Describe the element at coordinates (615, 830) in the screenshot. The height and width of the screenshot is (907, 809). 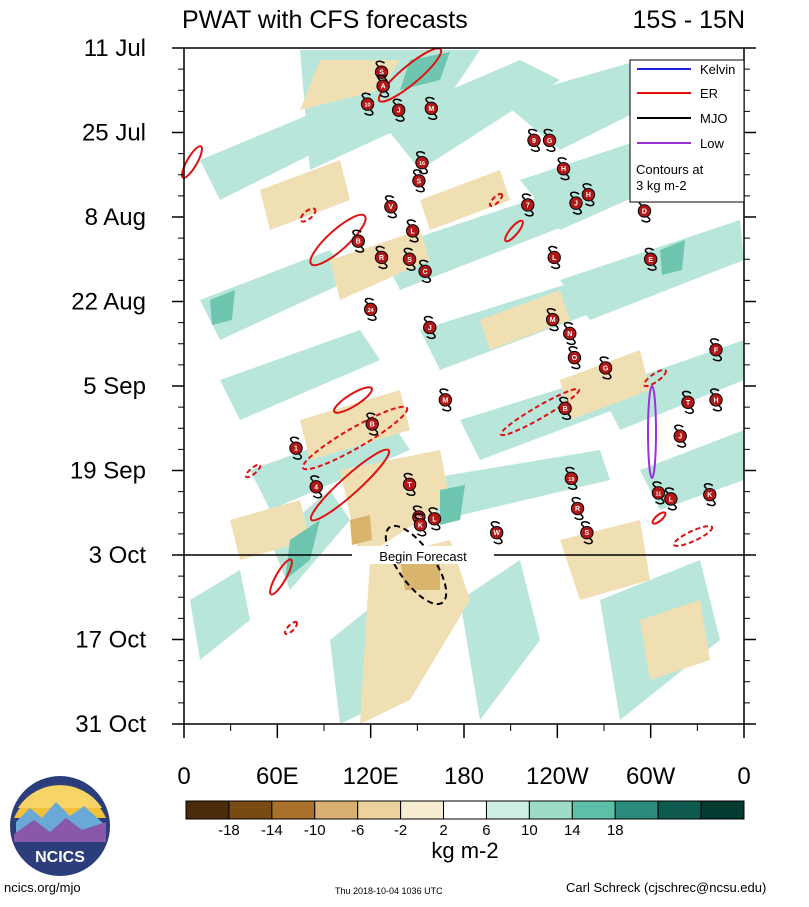
I see `colorbar-tick-label: 18` at that location.